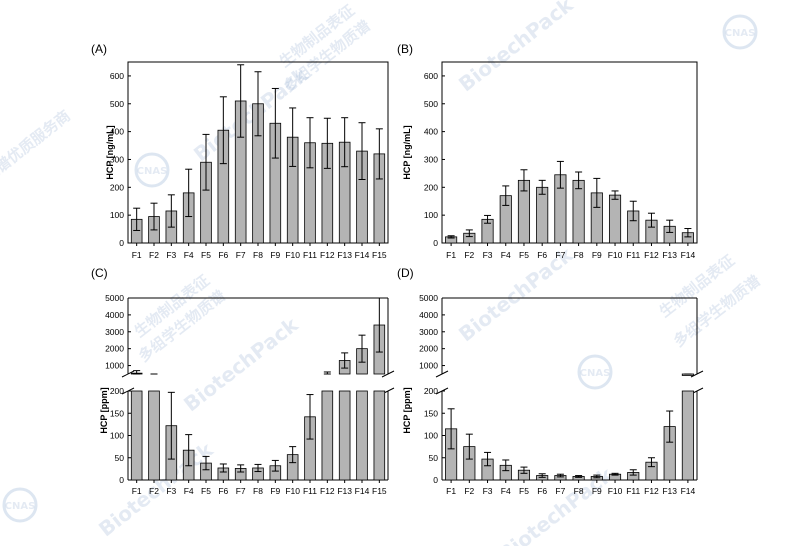 This screenshot has width=800, height=546. I want to click on watermark-text: 质谱优质服务商, so click(37, 146).